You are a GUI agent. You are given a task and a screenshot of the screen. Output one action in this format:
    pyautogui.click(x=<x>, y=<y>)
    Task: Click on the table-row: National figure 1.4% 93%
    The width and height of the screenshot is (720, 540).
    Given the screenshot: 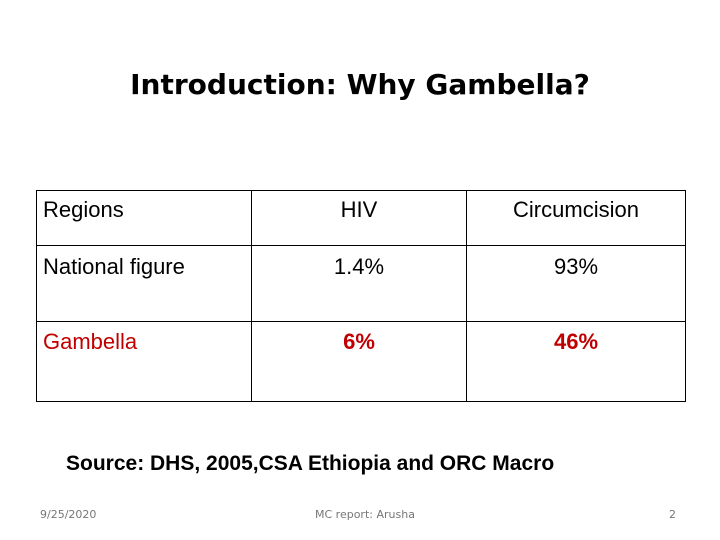 What is the action you would take?
    pyautogui.click(x=361, y=283)
    